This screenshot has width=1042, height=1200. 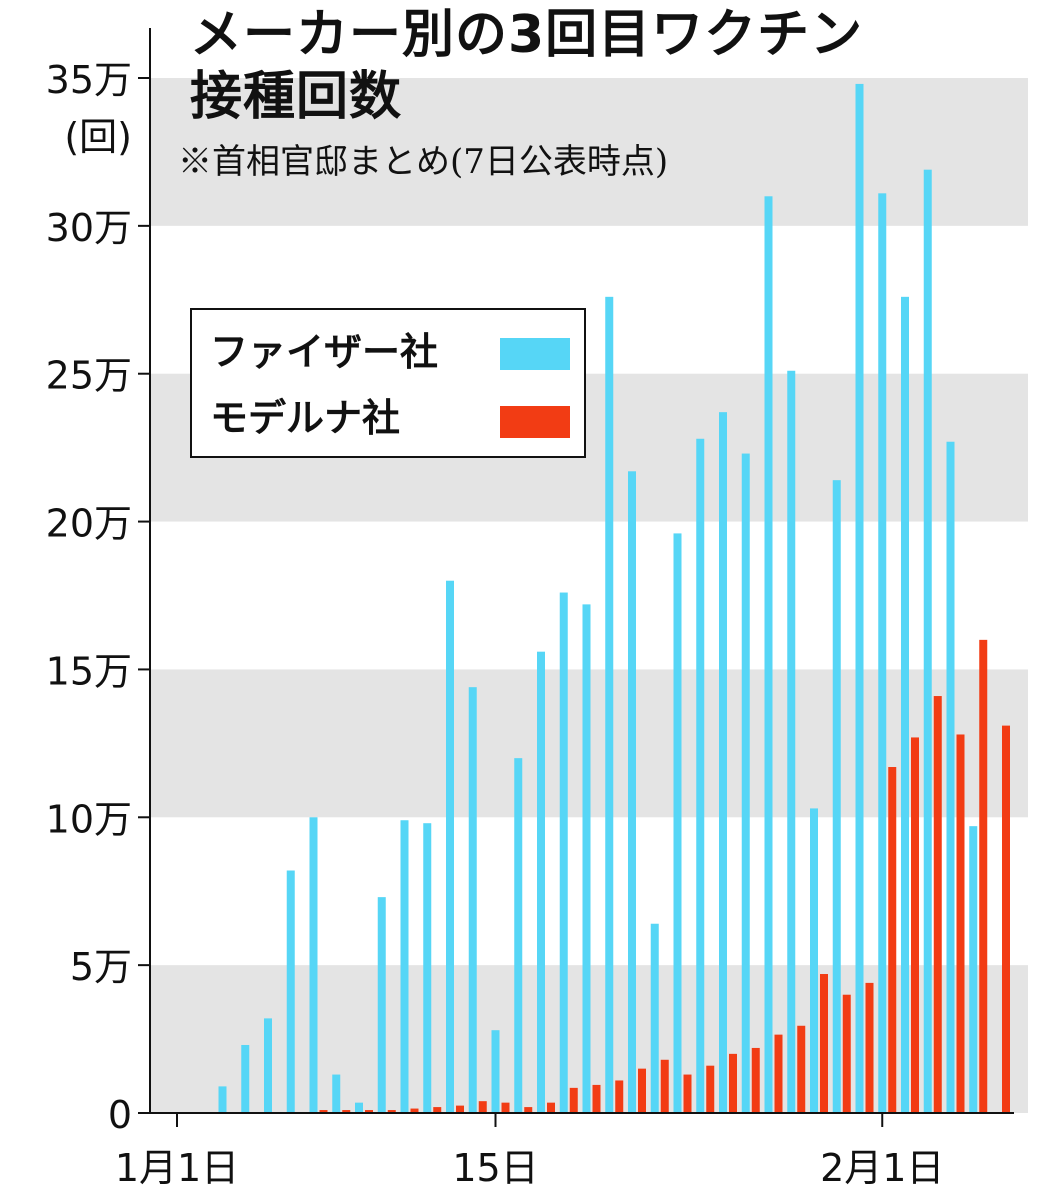 What do you see at coordinates (89, 80) in the screenshot?
I see `y-tick-label: 35万` at bounding box center [89, 80].